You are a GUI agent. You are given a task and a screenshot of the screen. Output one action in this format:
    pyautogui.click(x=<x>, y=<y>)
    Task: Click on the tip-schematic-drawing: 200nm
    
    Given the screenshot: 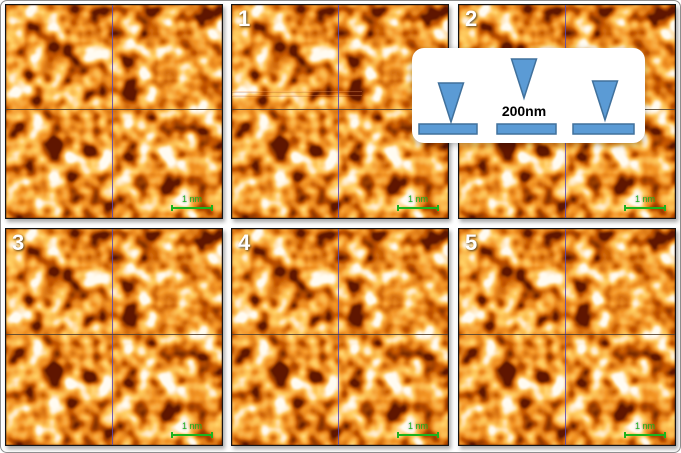 What is the action you would take?
    pyautogui.click(x=526, y=96)
    